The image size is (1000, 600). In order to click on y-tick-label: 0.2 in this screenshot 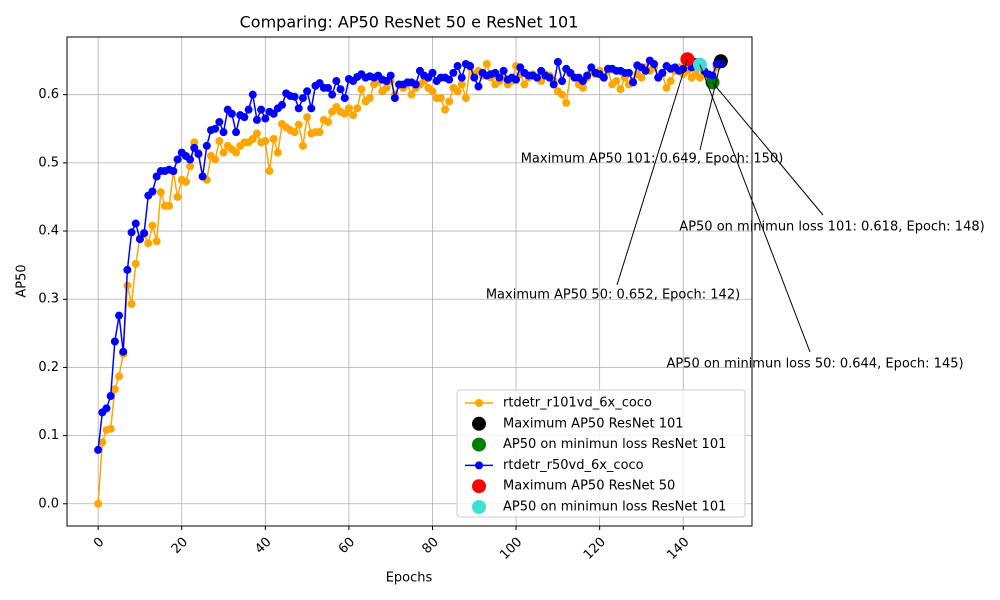, I will do `click(48, 367)`.